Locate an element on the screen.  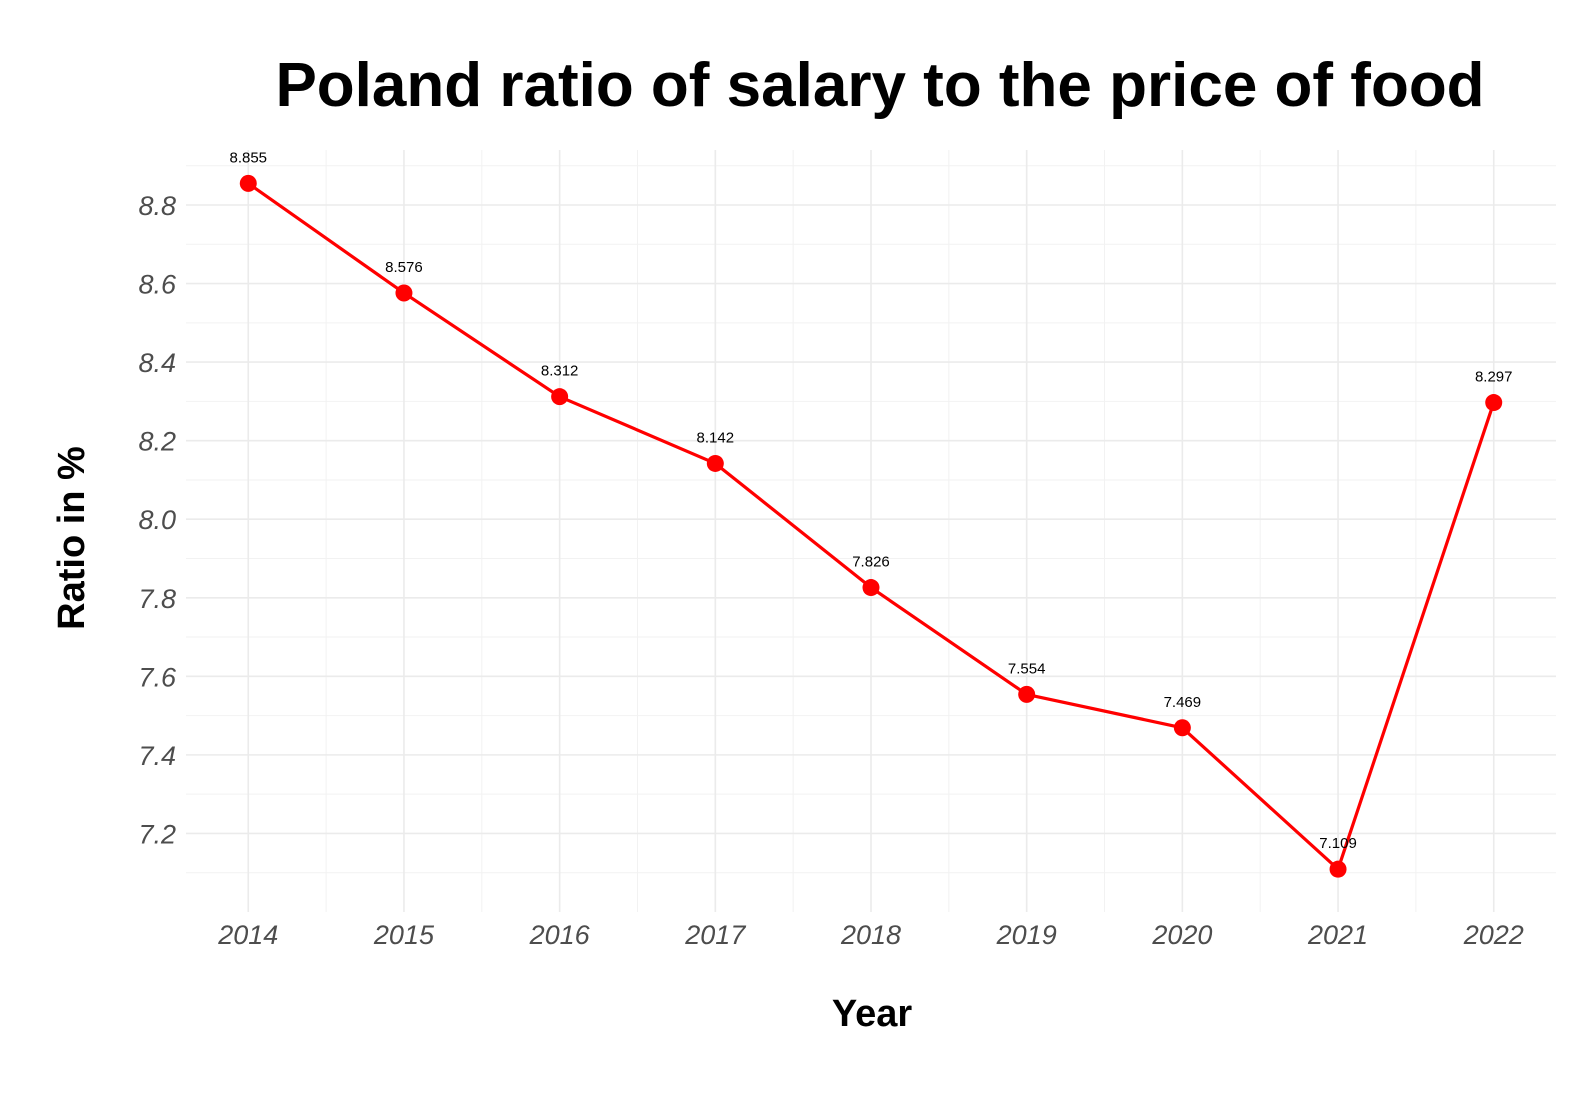
y-tick-label: 7.8 is located at coordinates (157, 599).